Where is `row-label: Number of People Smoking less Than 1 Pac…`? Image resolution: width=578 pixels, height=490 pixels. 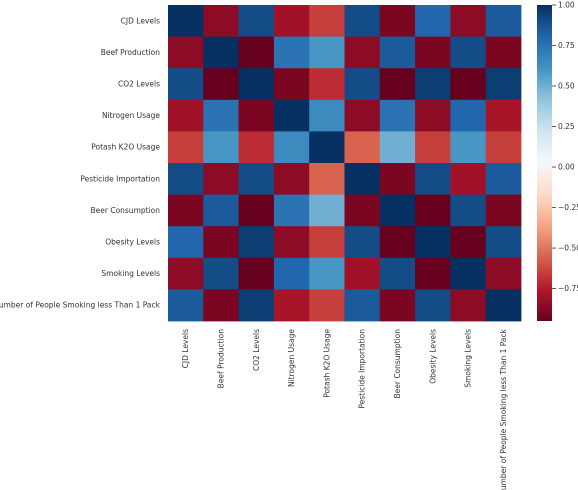 row-label: Number of People Smoking less Than 1 Pac… is located at coordinates (80, 305).